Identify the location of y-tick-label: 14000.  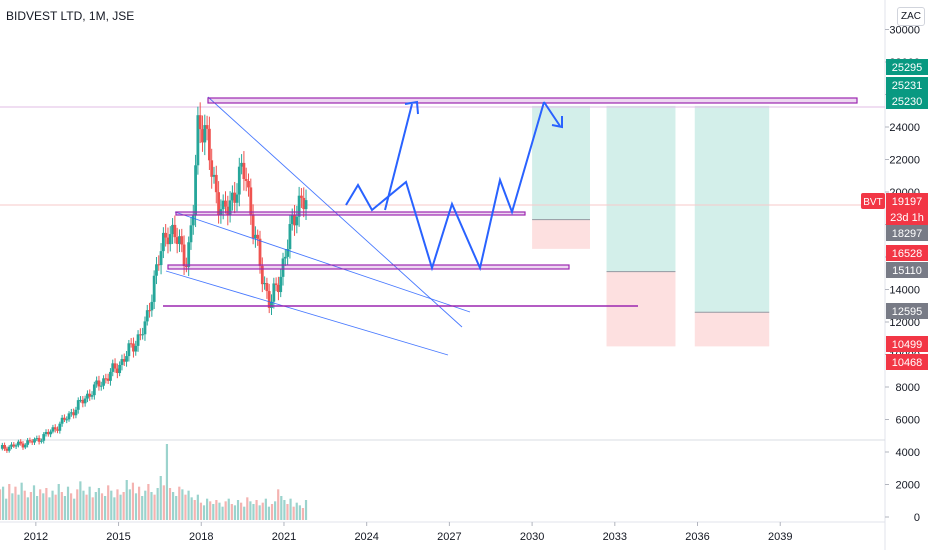
(904, 291).